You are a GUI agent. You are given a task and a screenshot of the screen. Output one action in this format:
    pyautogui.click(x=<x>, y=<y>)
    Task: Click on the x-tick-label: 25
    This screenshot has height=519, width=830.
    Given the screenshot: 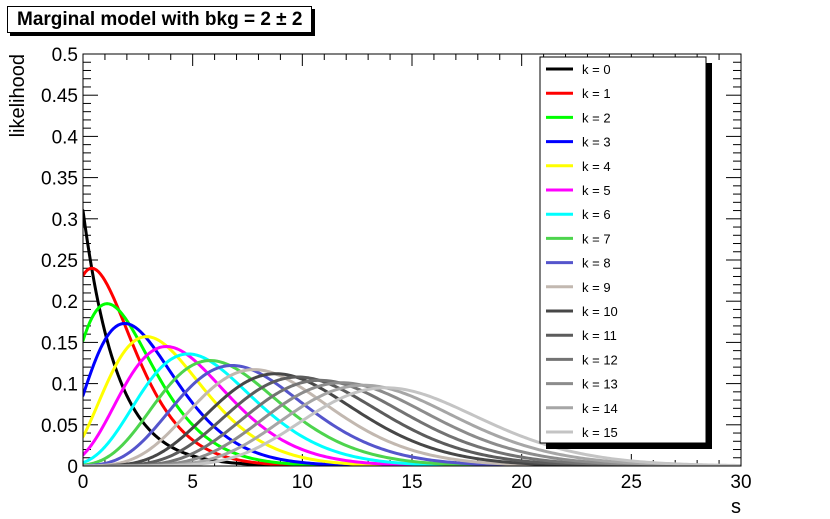 What is the action you would take?
    pyautogui.click(x=631, y=482)
    